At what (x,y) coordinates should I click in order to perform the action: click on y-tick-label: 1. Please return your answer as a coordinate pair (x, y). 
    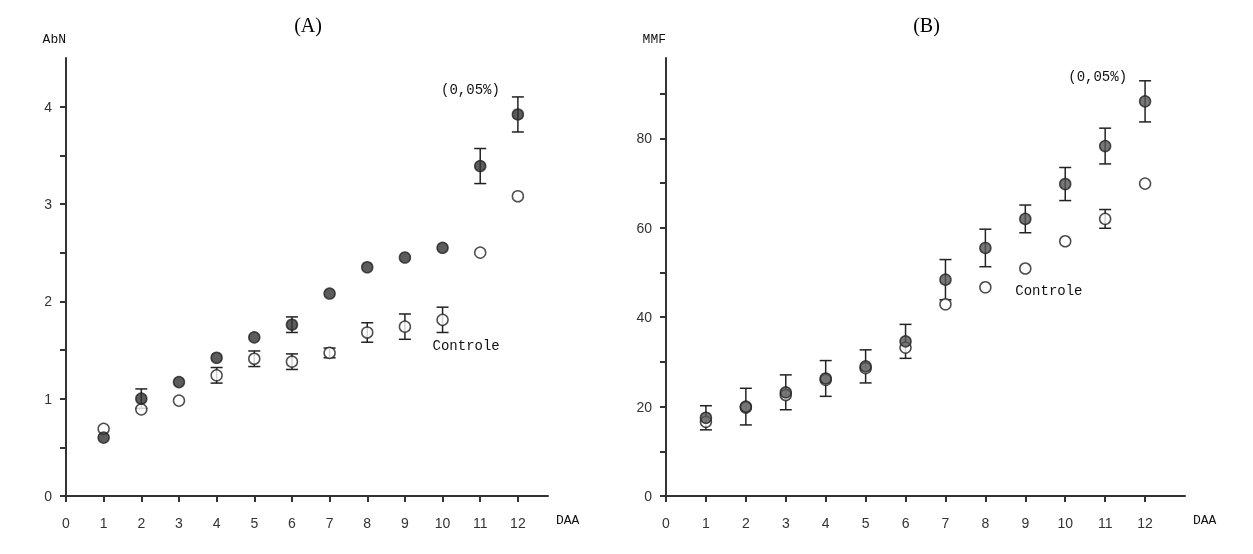
    Looking at the image, I should click on (48, 398).